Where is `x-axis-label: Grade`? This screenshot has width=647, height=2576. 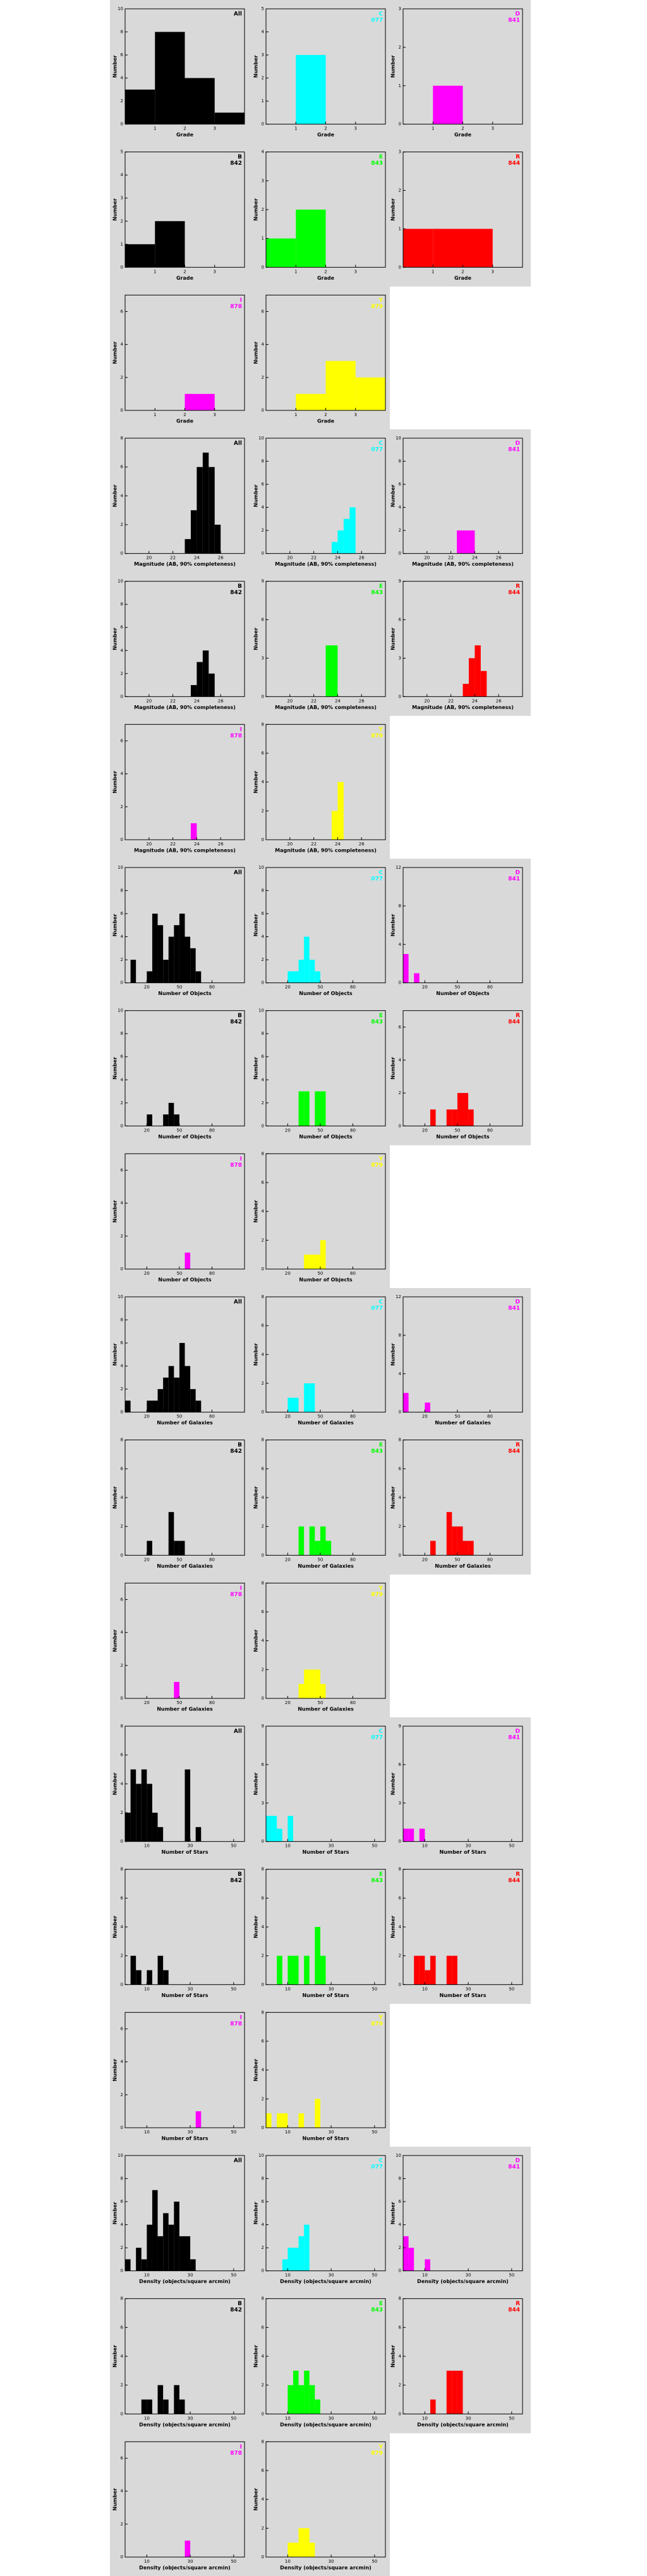
x-axis-label: Grade is located at coordinates (185, 421).